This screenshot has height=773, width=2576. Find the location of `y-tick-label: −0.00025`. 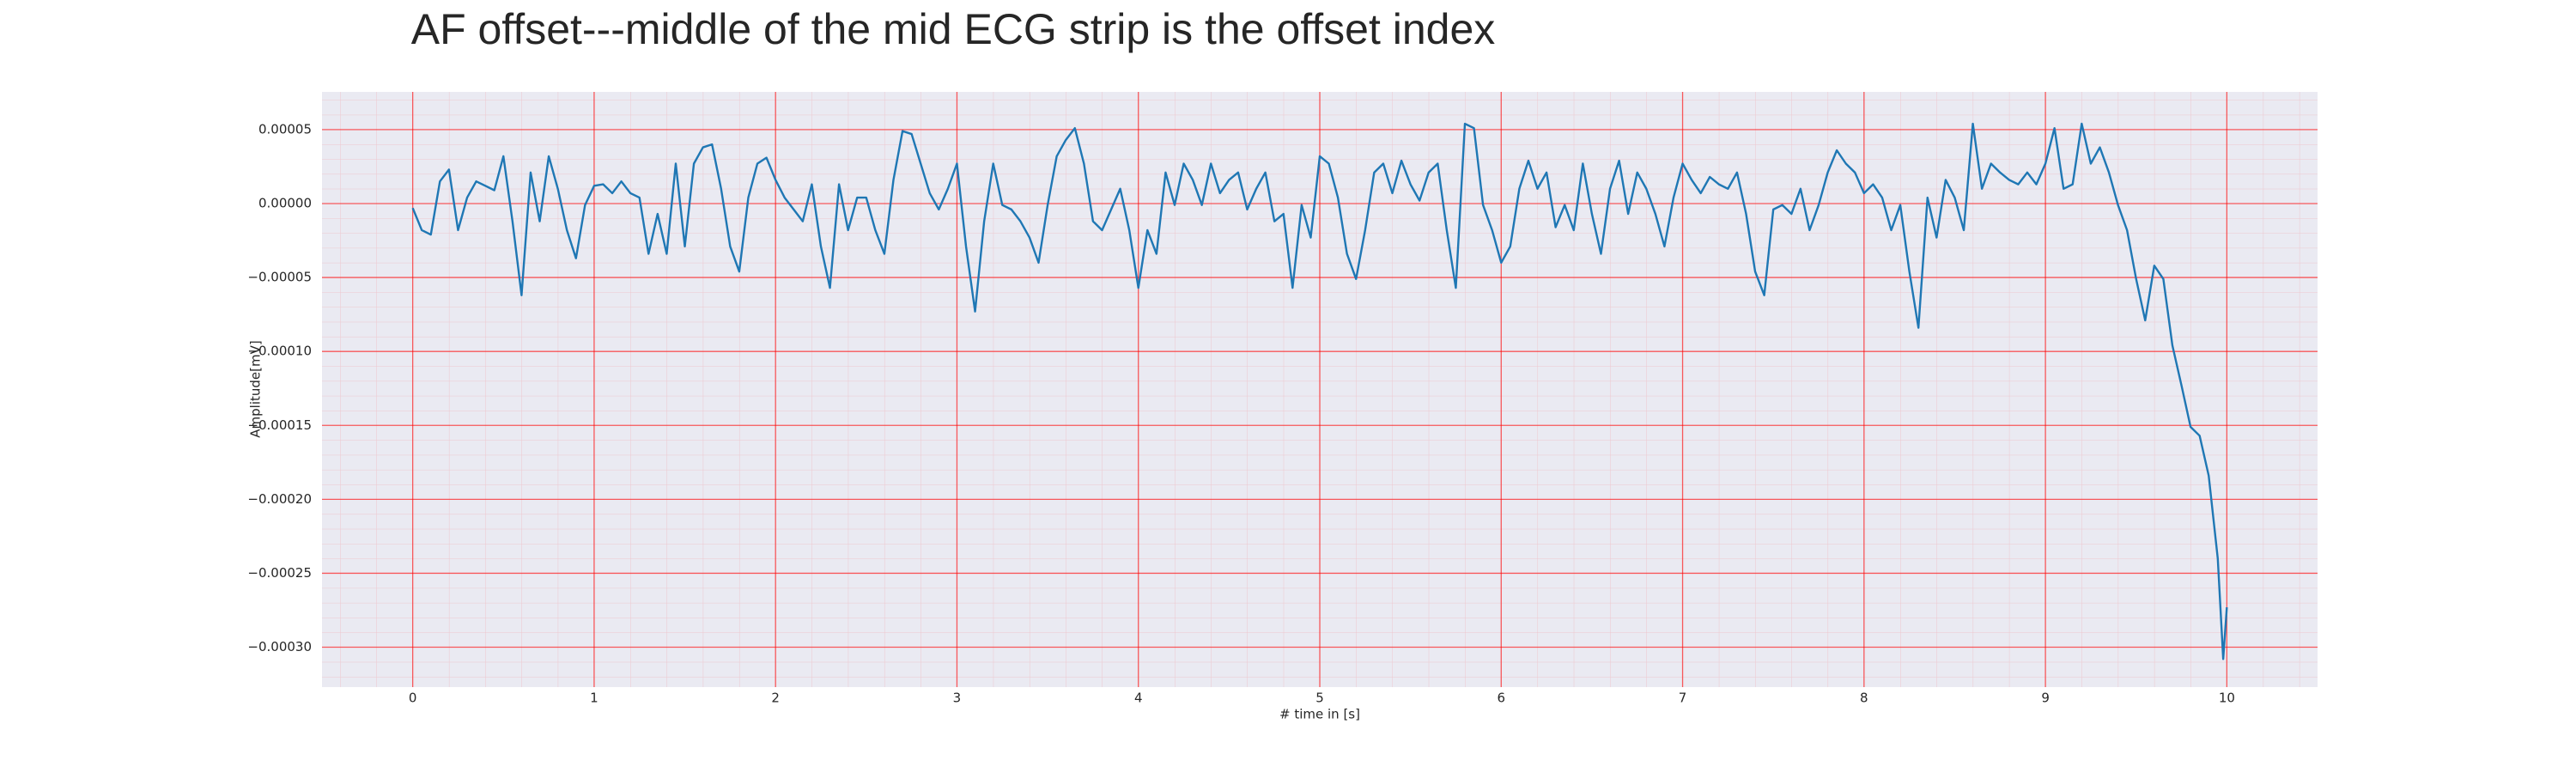

y-tick-label: −0.00025 is located at coordinates (280, 573).